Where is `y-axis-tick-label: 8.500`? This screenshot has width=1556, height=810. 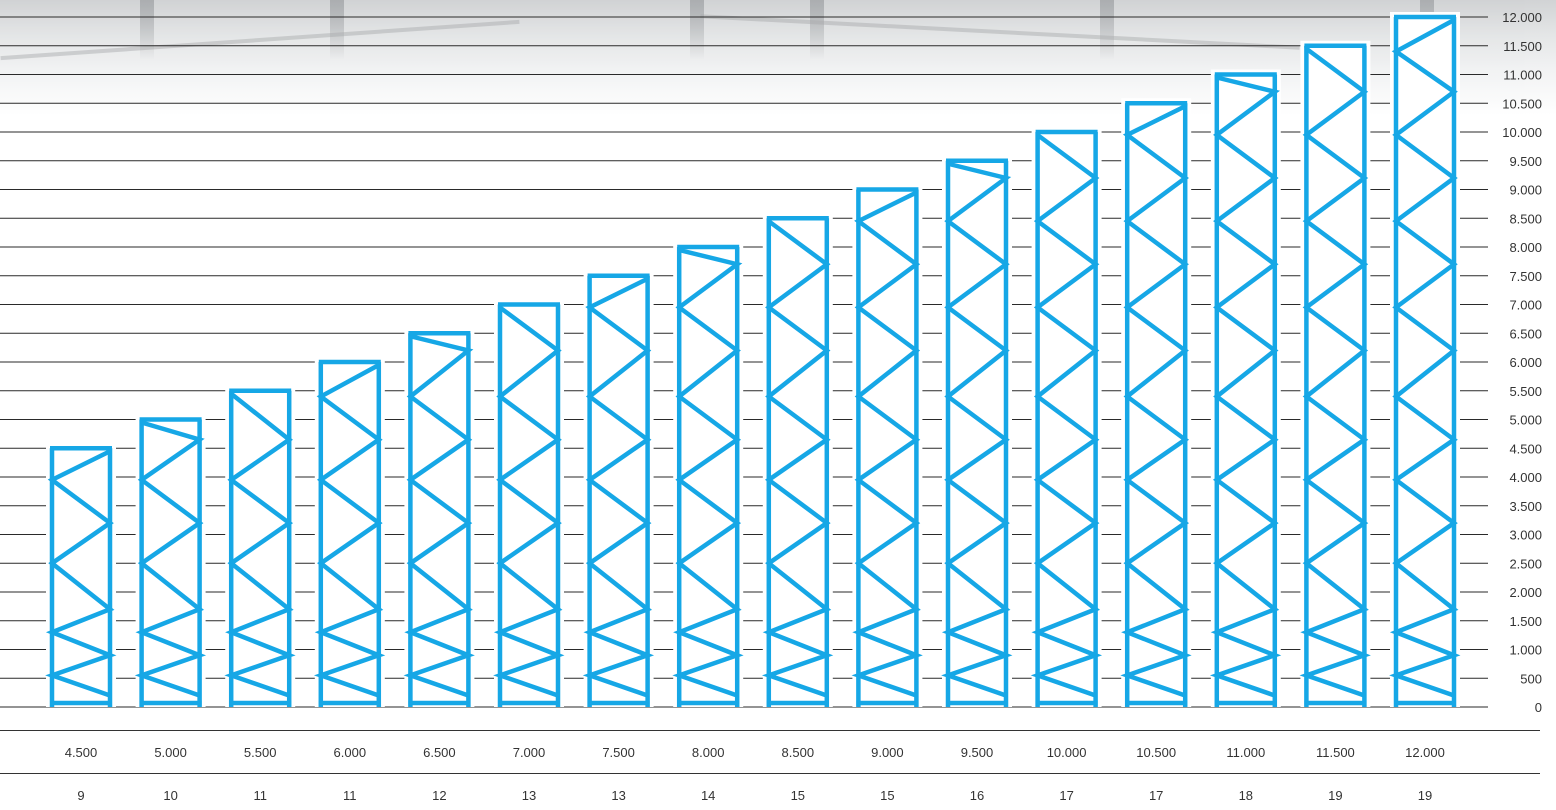
y-axis-tick-label: 8.500 is located at coordinates (1525, 218).